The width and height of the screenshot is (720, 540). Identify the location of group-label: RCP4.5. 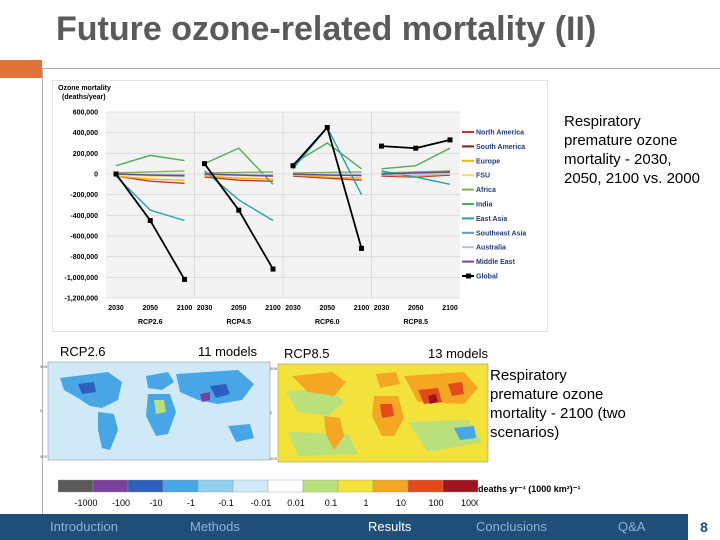
(238, 322).